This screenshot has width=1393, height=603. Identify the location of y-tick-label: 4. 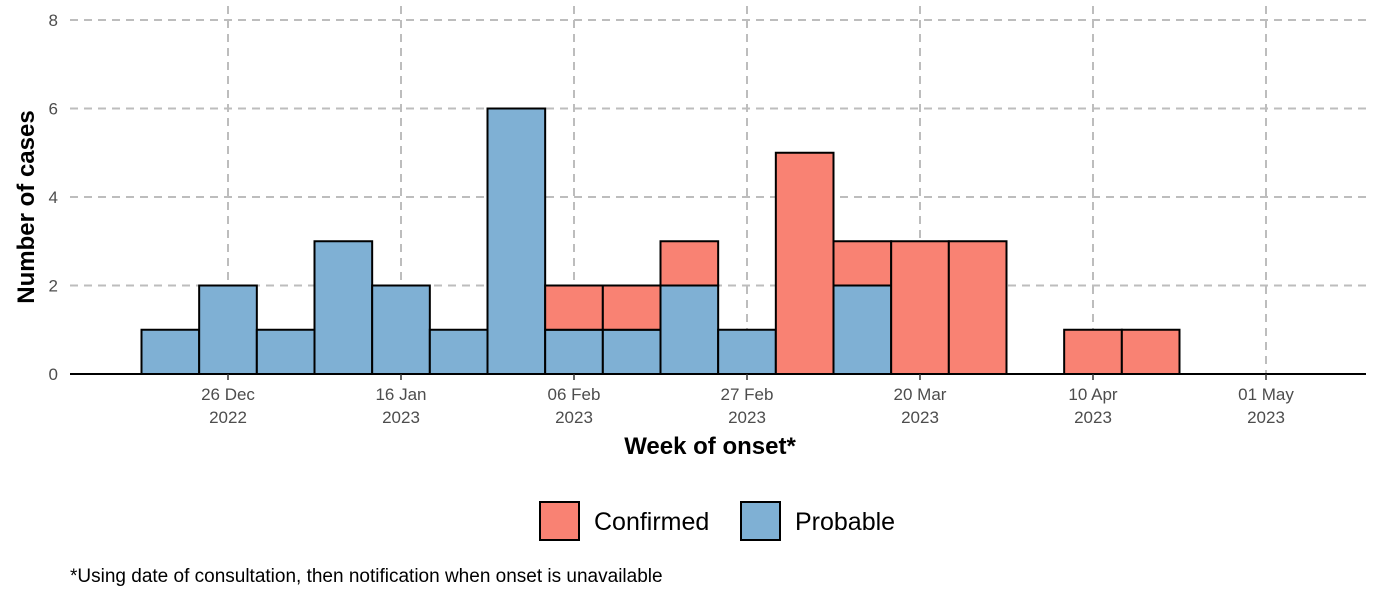
(53, 197).